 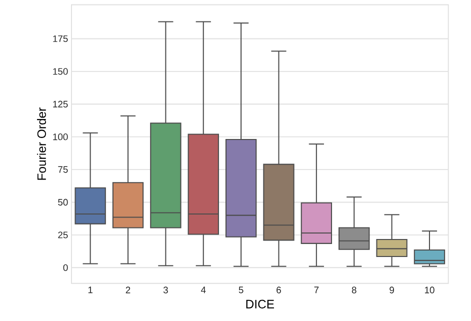 I want to click on x-tick-label: 1, so click(x=90, y=290).